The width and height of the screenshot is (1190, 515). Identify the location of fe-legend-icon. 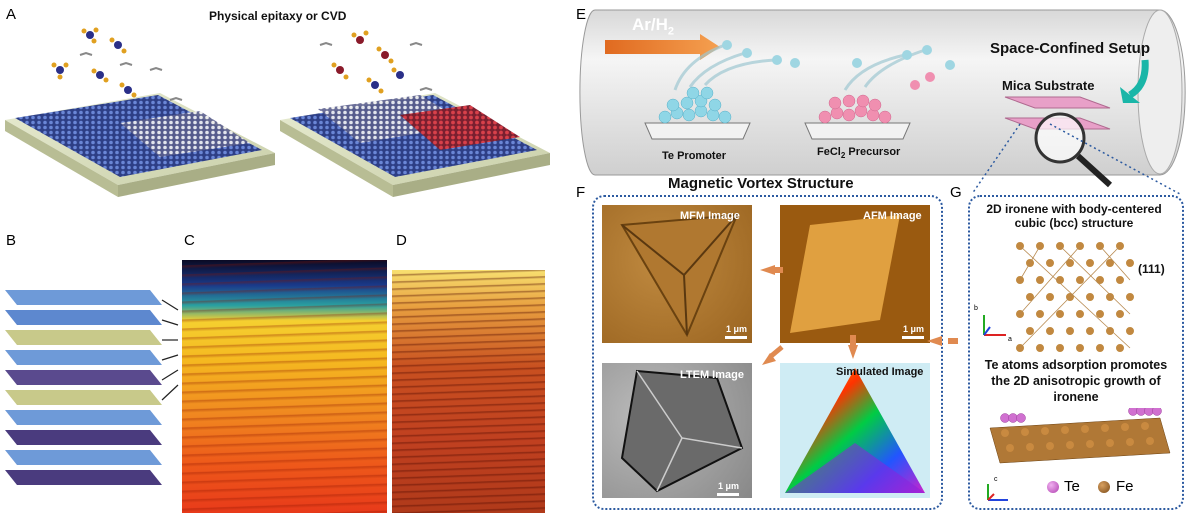
(1104, 487).